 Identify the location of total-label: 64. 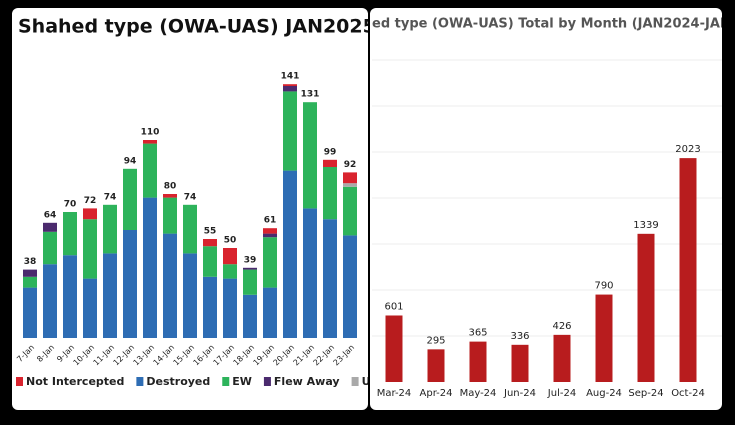
(50, 215).